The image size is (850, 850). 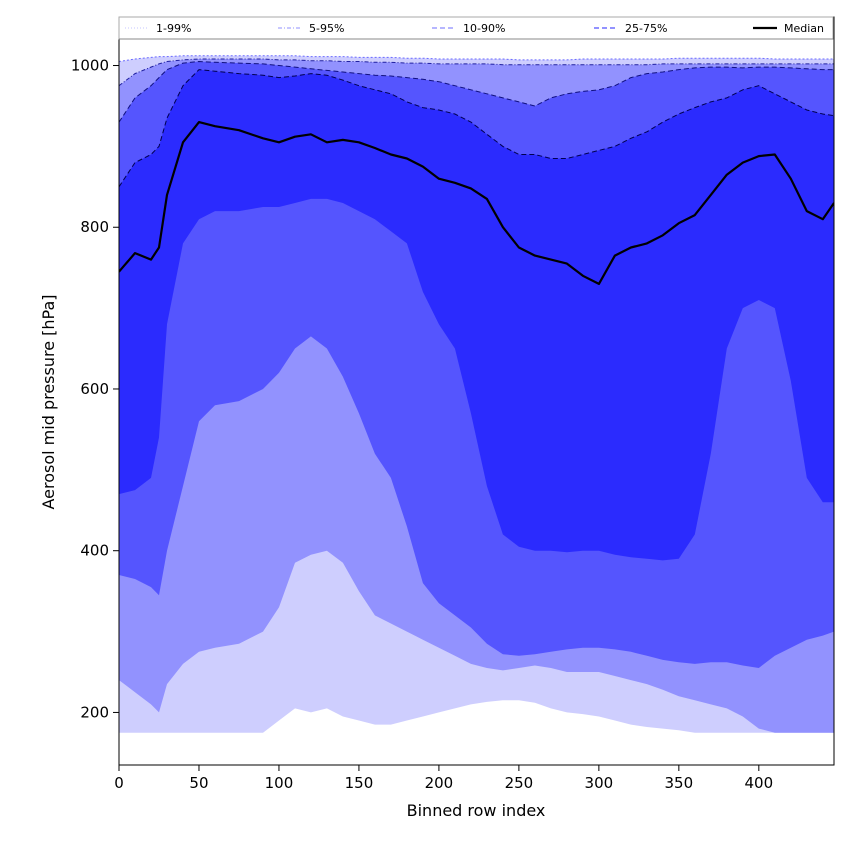 I want to click on legend: 1-99% 5-95% 10-90% 25-75% Median, so click(x=476, y=28).